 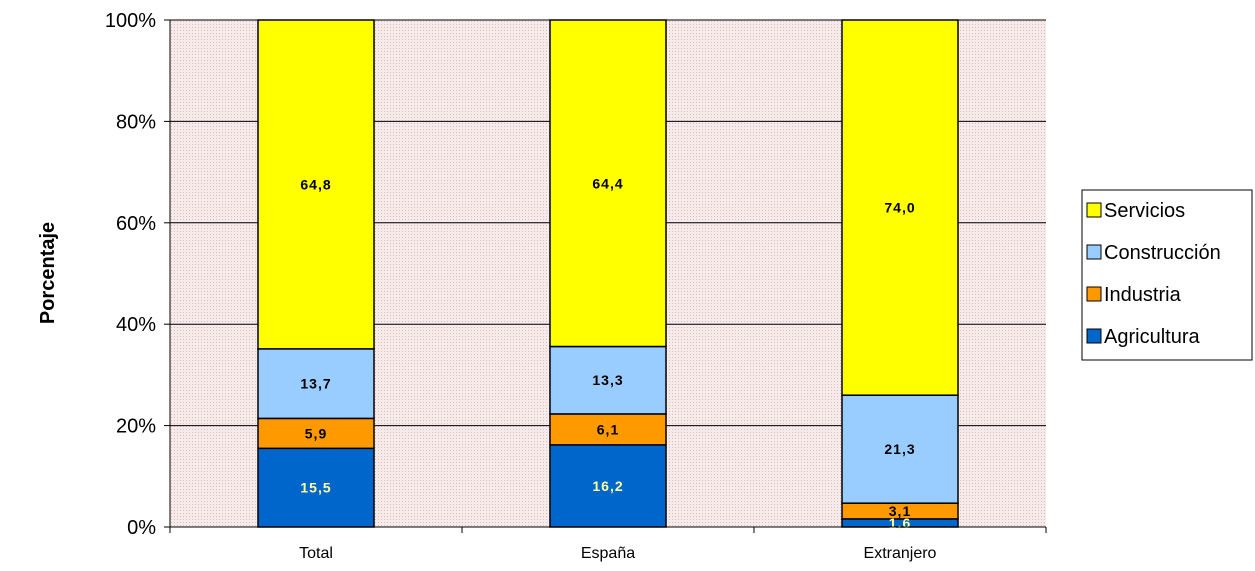 I want to click on data-label: 15,5, so click(x=315, y=488).